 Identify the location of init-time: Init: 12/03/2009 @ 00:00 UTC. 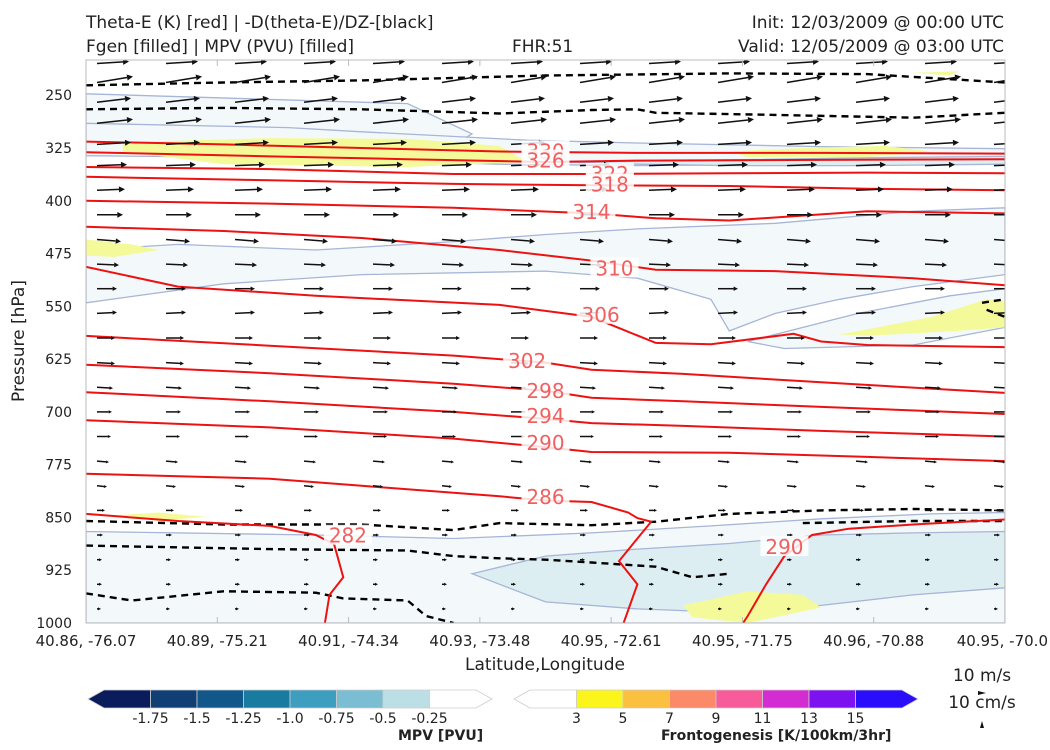
(877, 23).